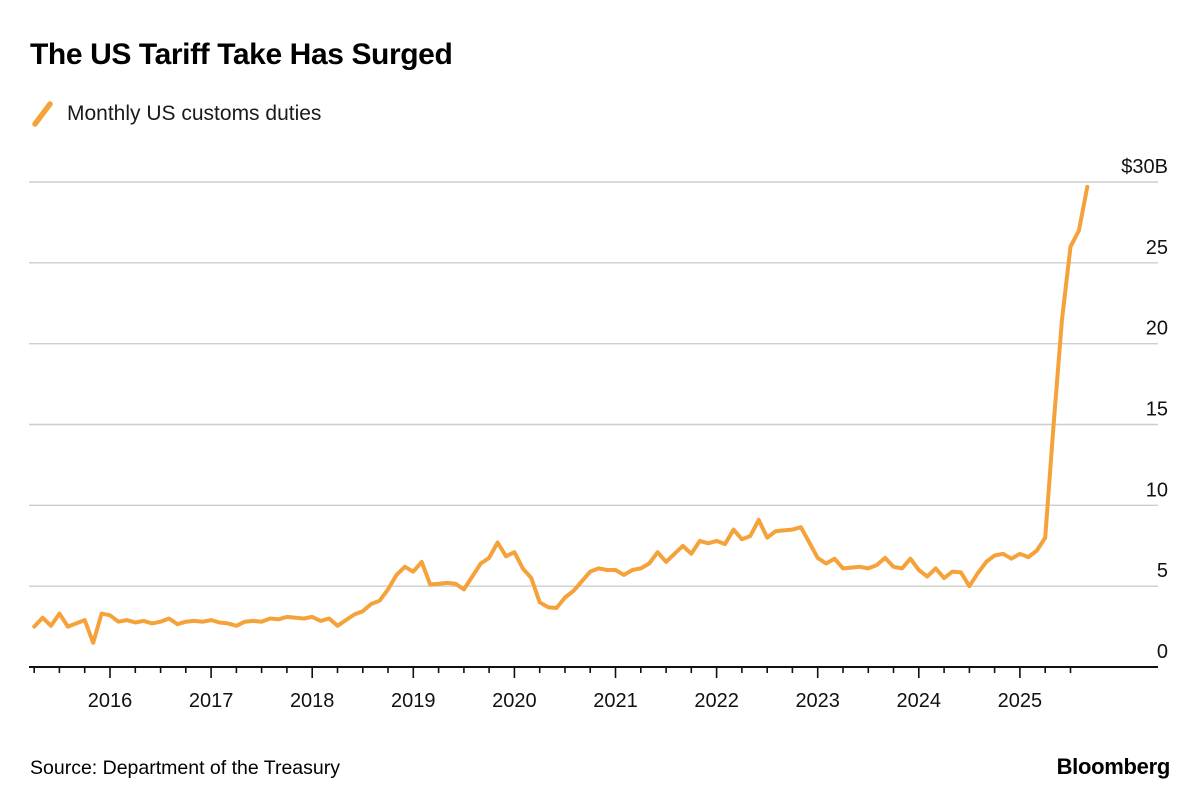  I want to click on y-axis-label: 20, so click(1157, 329).